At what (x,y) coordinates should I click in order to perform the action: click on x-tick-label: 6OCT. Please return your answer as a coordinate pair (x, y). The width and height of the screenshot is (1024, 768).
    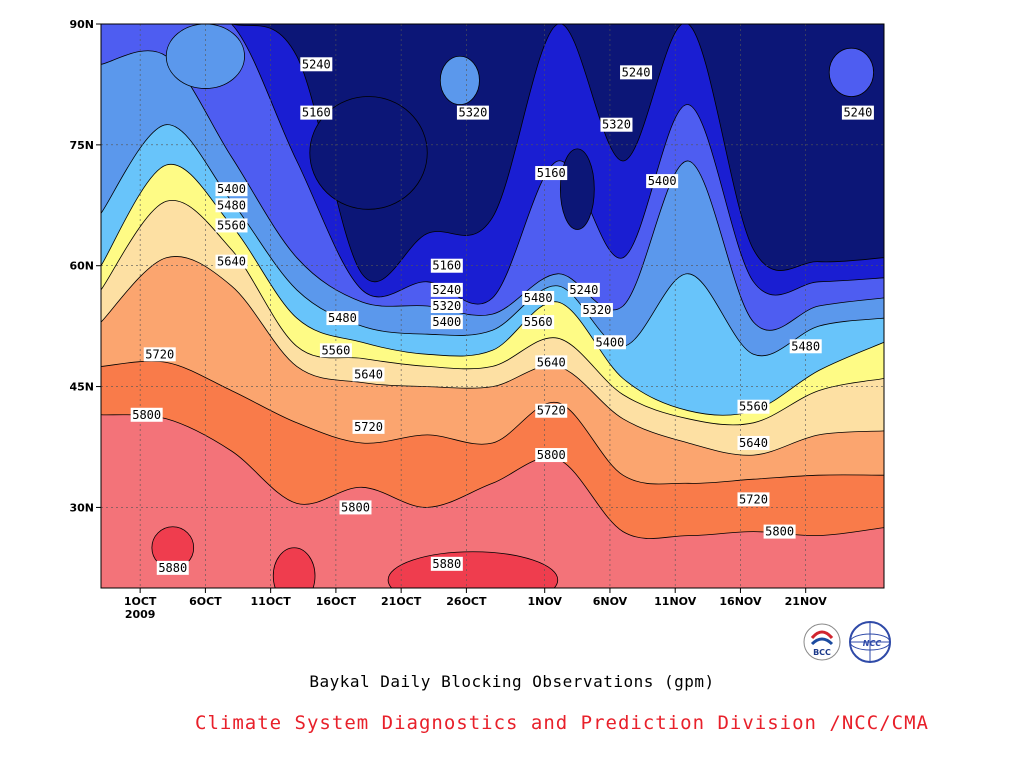
    Looking at the image, I should click on (205, 601).